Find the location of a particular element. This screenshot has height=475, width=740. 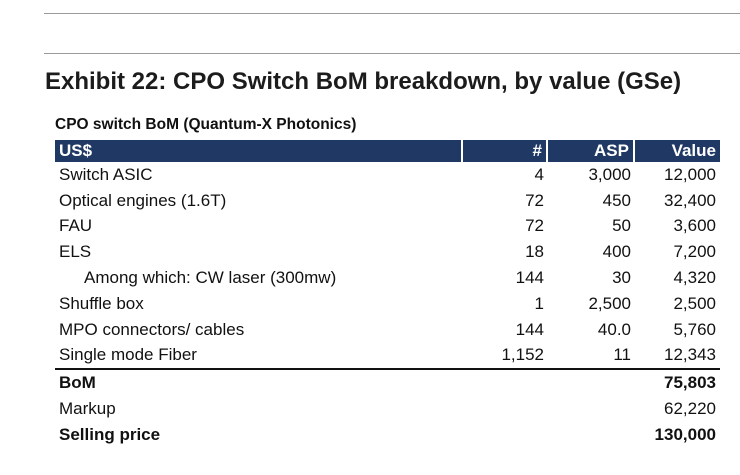

table-row: Among which: CW laser (300mw) 144 30 4,320 is located at coordinates (387, 278).